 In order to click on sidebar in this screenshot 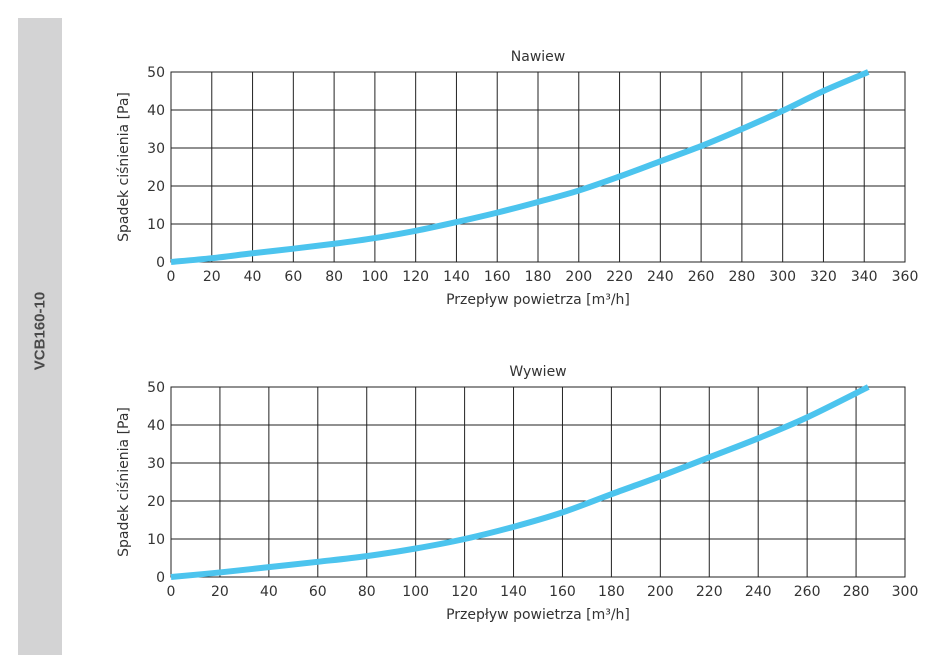, I will do `click(40, 336)`.